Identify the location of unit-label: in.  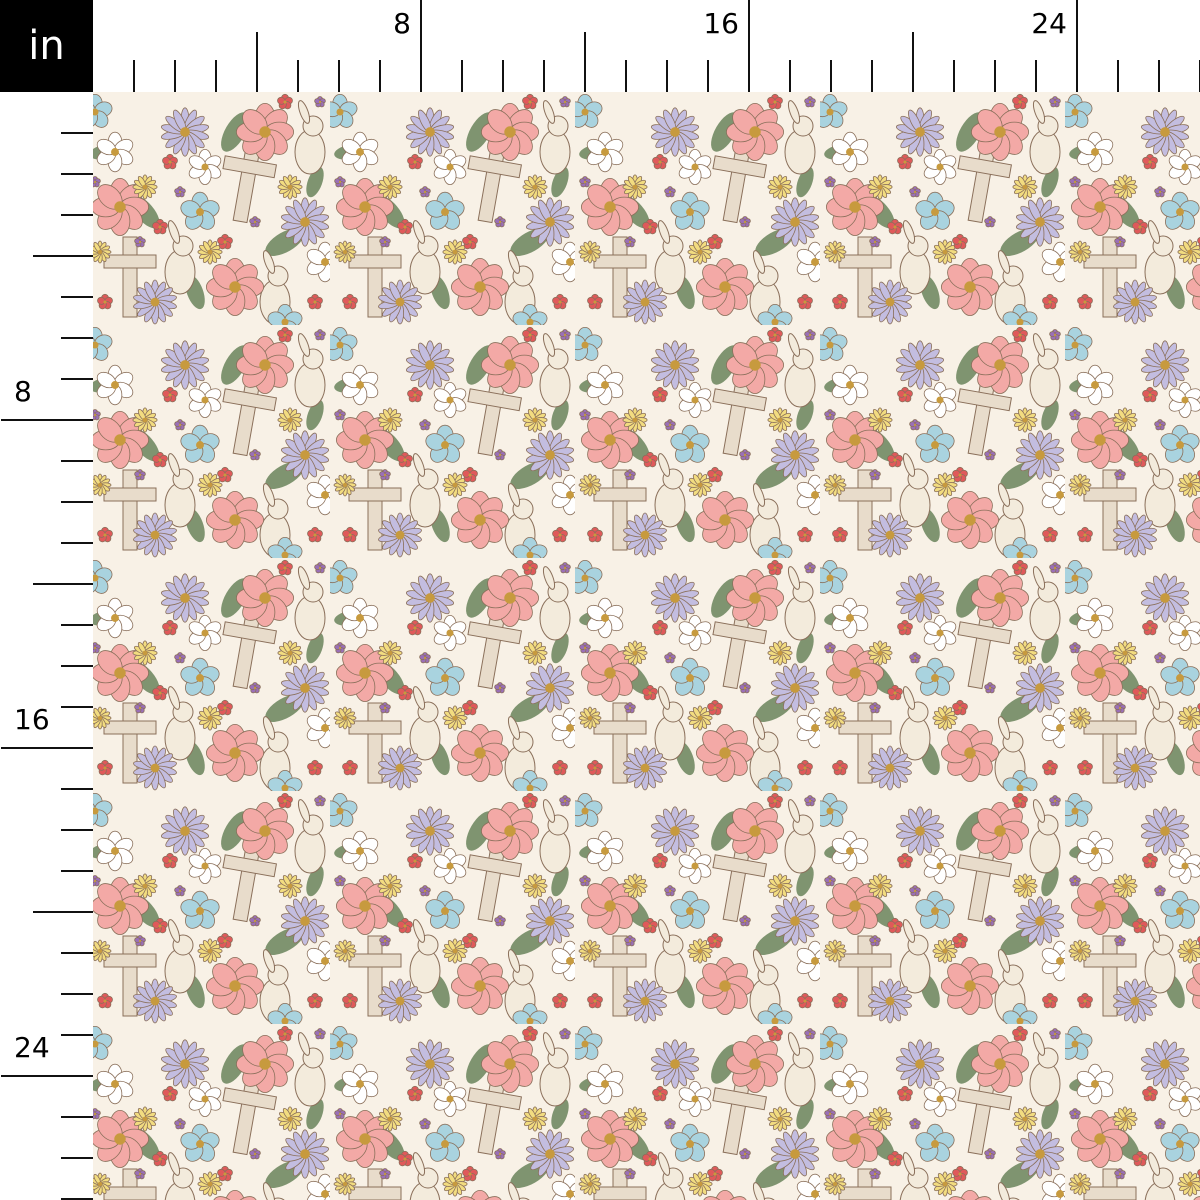
(46, 46).